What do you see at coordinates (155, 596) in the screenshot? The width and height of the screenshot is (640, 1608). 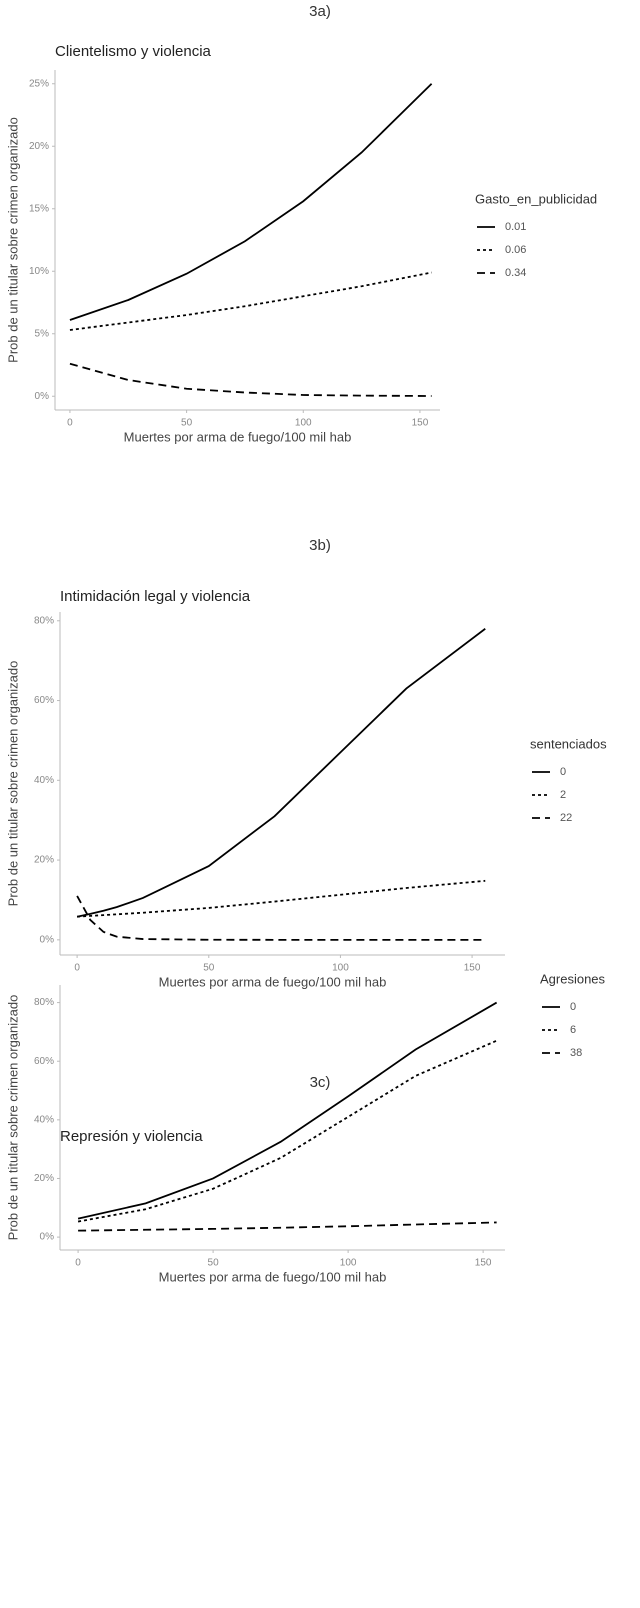 I see `chart-title: Intimidación legal y violencia` at bounding box center [155, 596].